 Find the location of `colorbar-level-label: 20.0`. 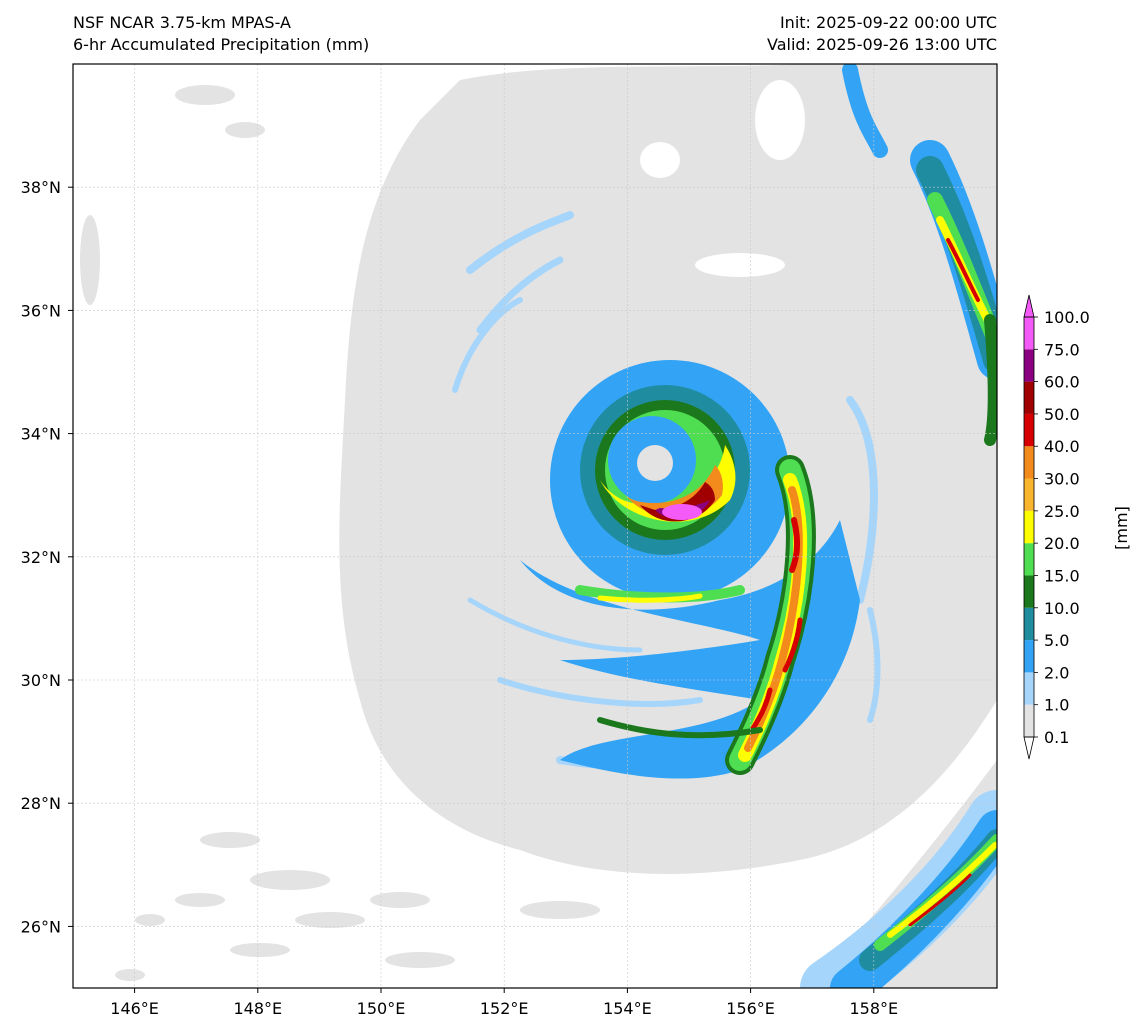

colorbar-level-label: 20.0 is located at coordinates (1062, 543).